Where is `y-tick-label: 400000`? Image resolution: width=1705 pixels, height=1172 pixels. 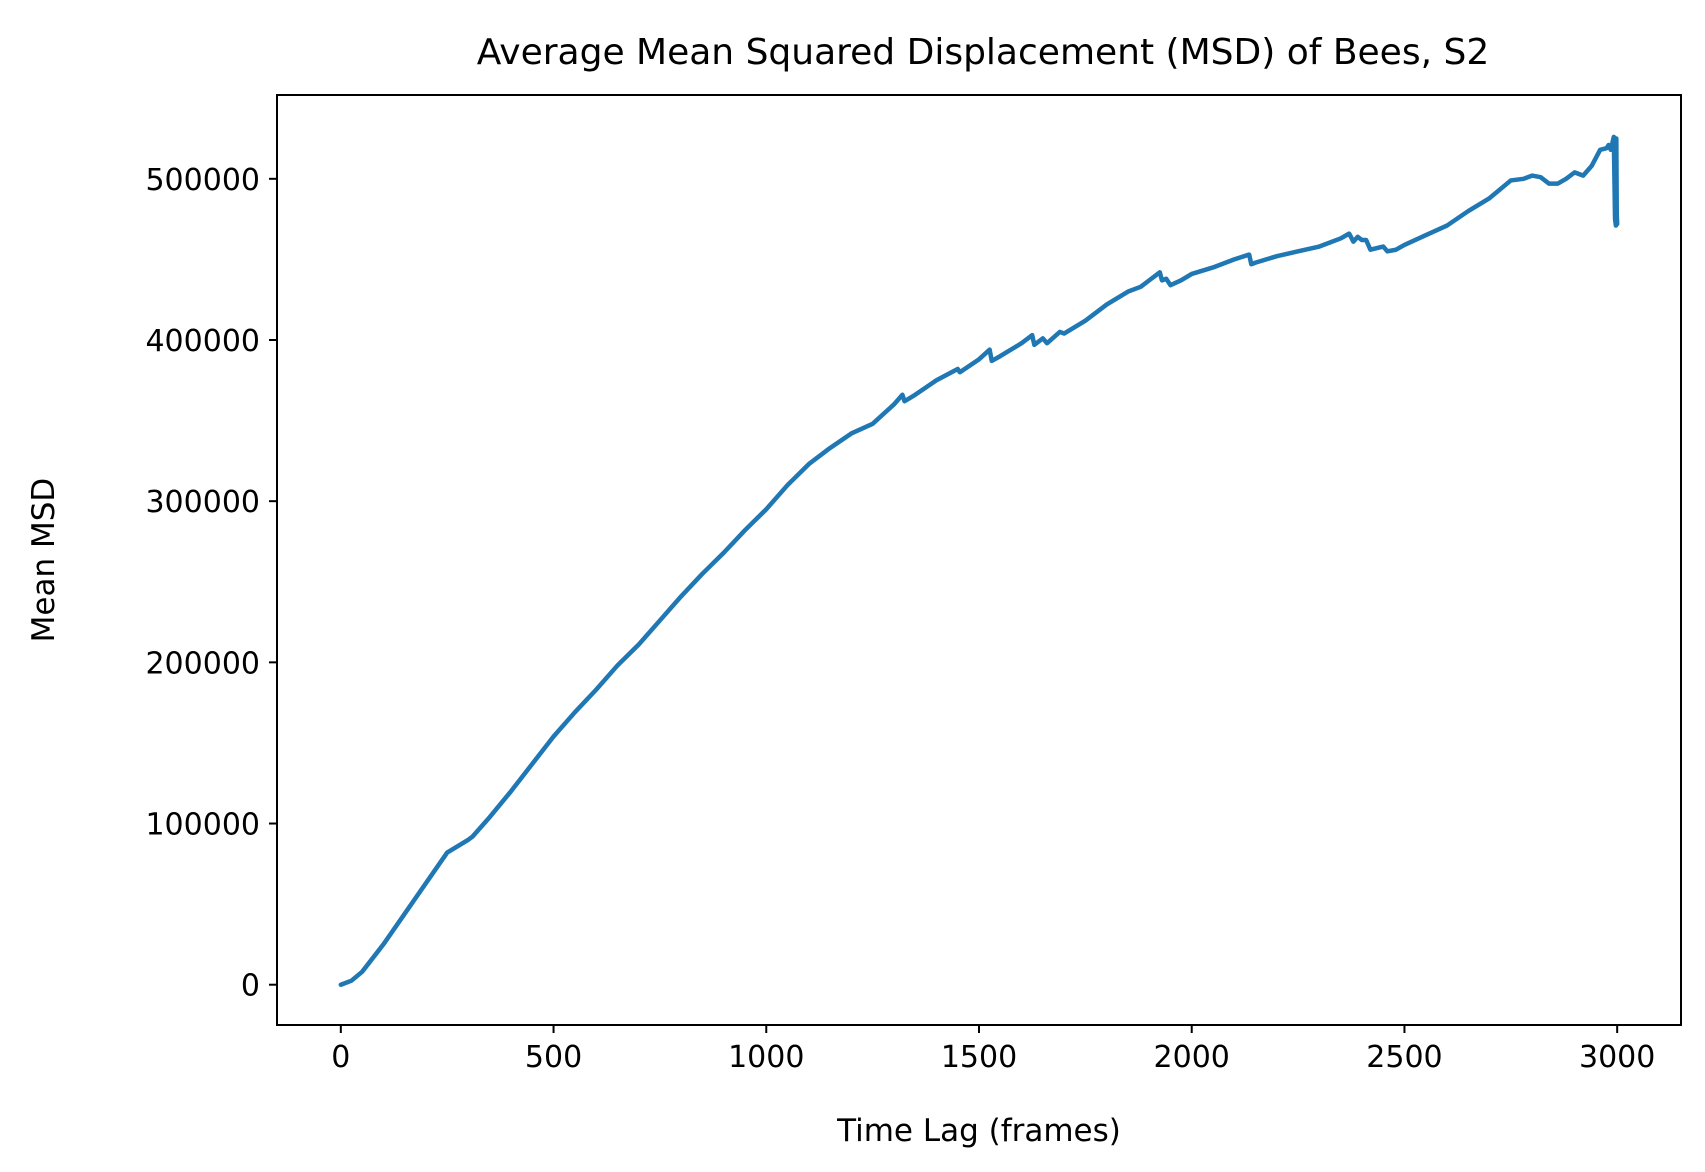
y-tick-label: 400000 is located at coordinates (202, 341).